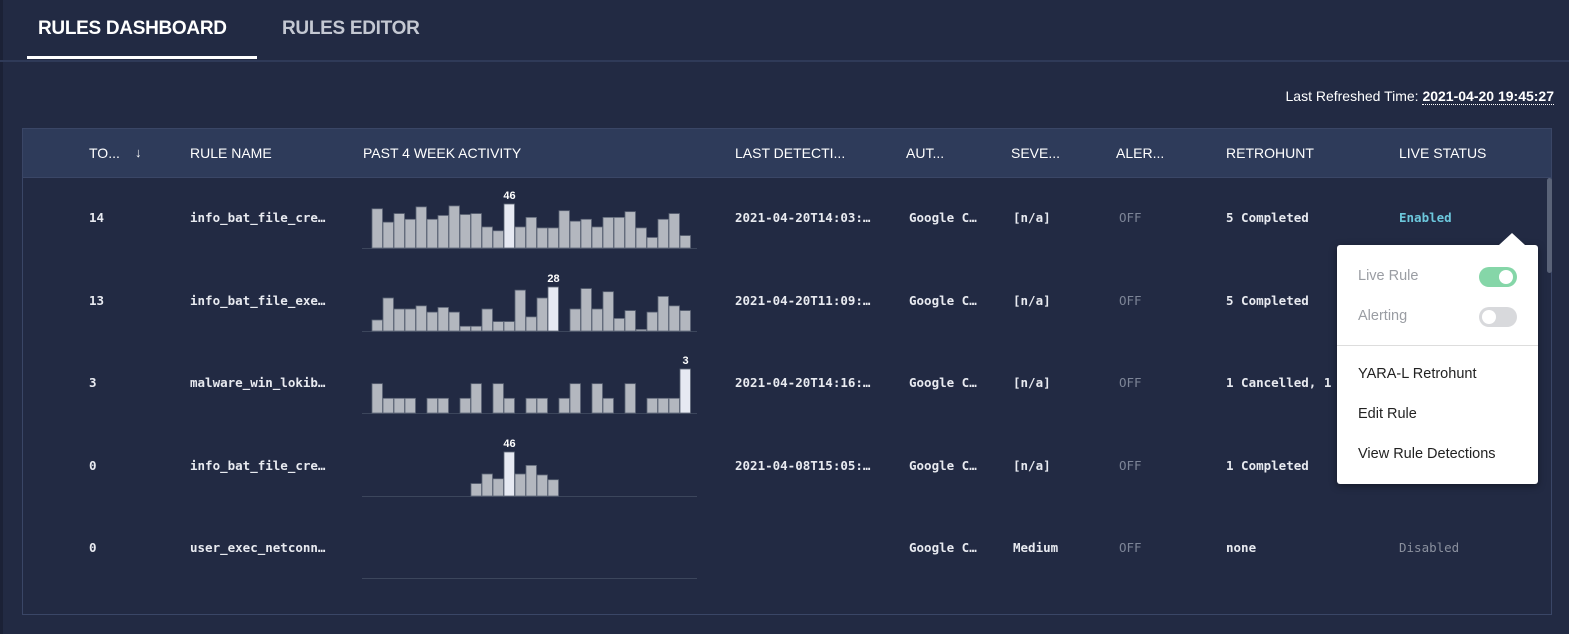 Image resolution: width=1569 pixels, height=634 pixels. What do you see at coordinates (1425, 217) in the screenshot?
I see `live-status-cell: Enabled` at bounding box center [1425, 217].